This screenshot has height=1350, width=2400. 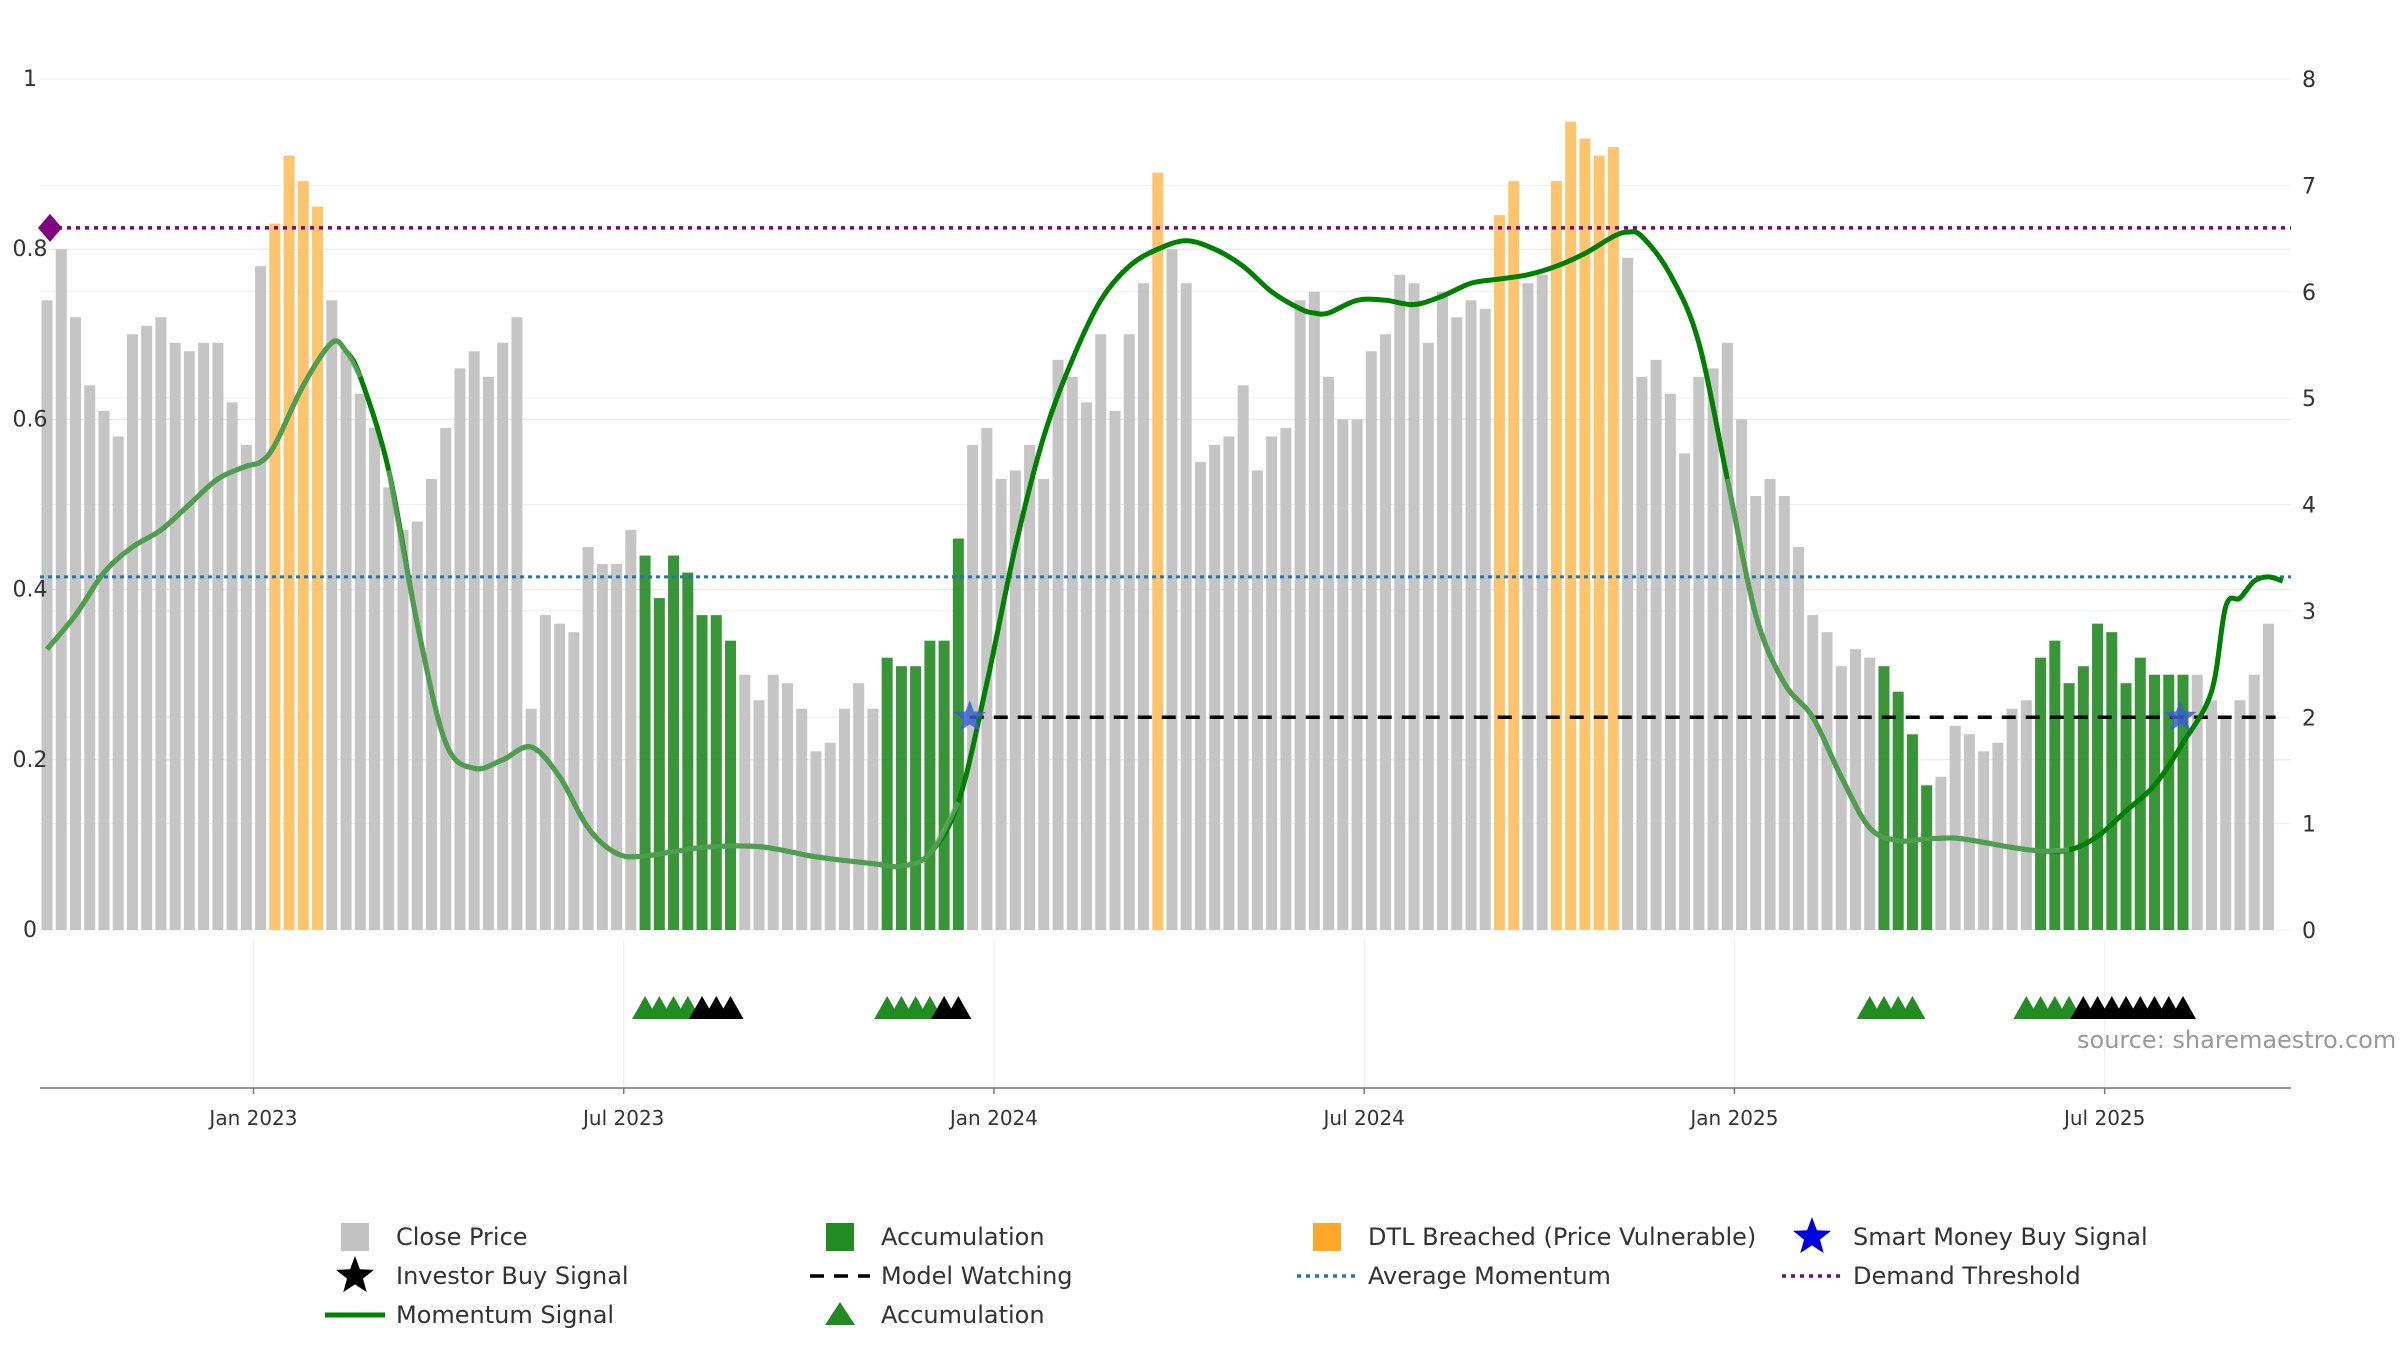 I want to click on legend-accumulation-swatch, so click(x=840, y=1237).